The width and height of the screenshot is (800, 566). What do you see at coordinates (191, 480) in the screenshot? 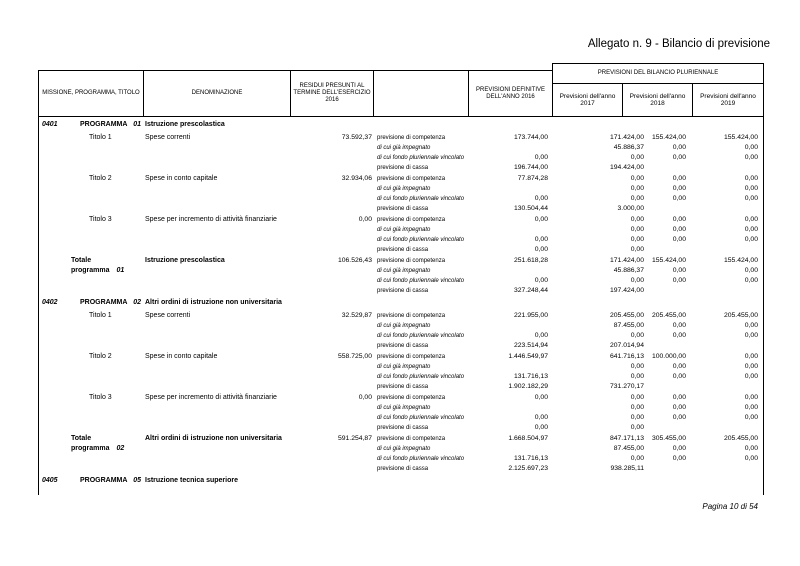
I see `program-name: Istruzione tecnica superiore` at bounding box center [191, 480].